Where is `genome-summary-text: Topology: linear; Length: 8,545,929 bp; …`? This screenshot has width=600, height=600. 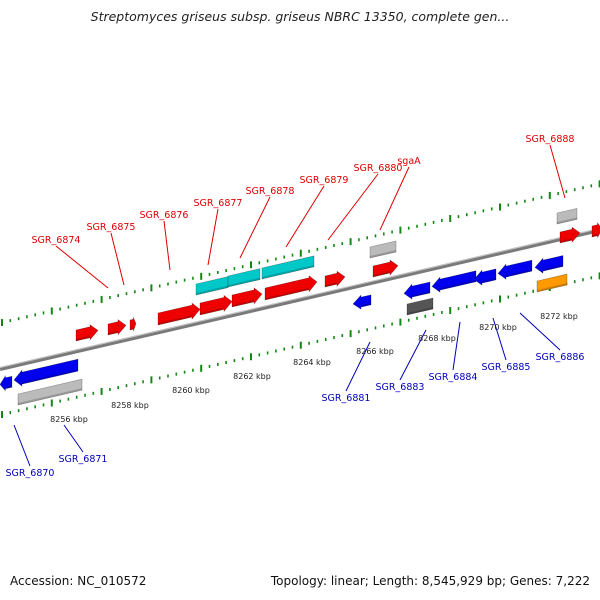 genome-summary-text: Topology: linear; Length: 8,545,929 bp; … is located at coordinates (430, 581).